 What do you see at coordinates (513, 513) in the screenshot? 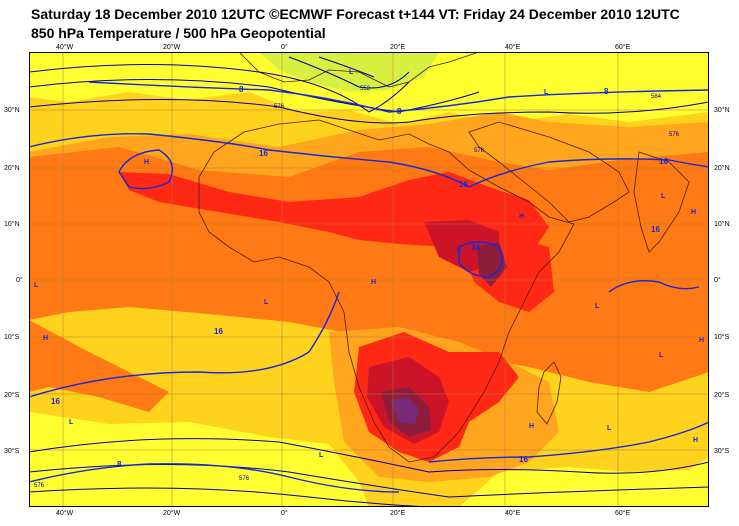
I see `lon-label-bottom-40e: 40°E` at bounding box center [513, 513].